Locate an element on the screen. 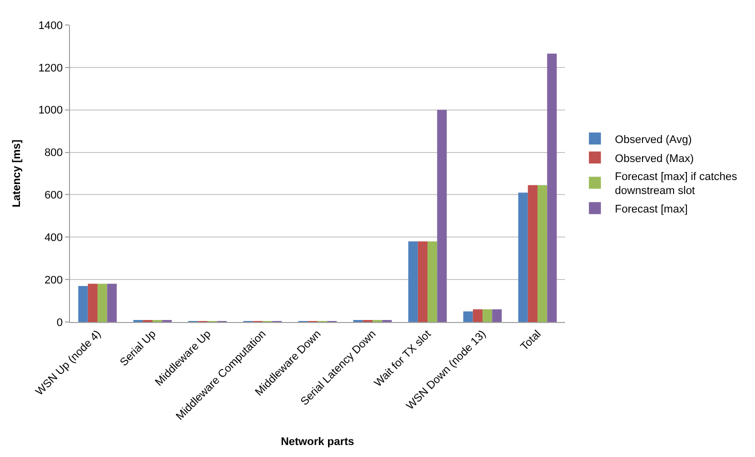  legend-label: Forecast [max] is located at coordinates (651, 209).